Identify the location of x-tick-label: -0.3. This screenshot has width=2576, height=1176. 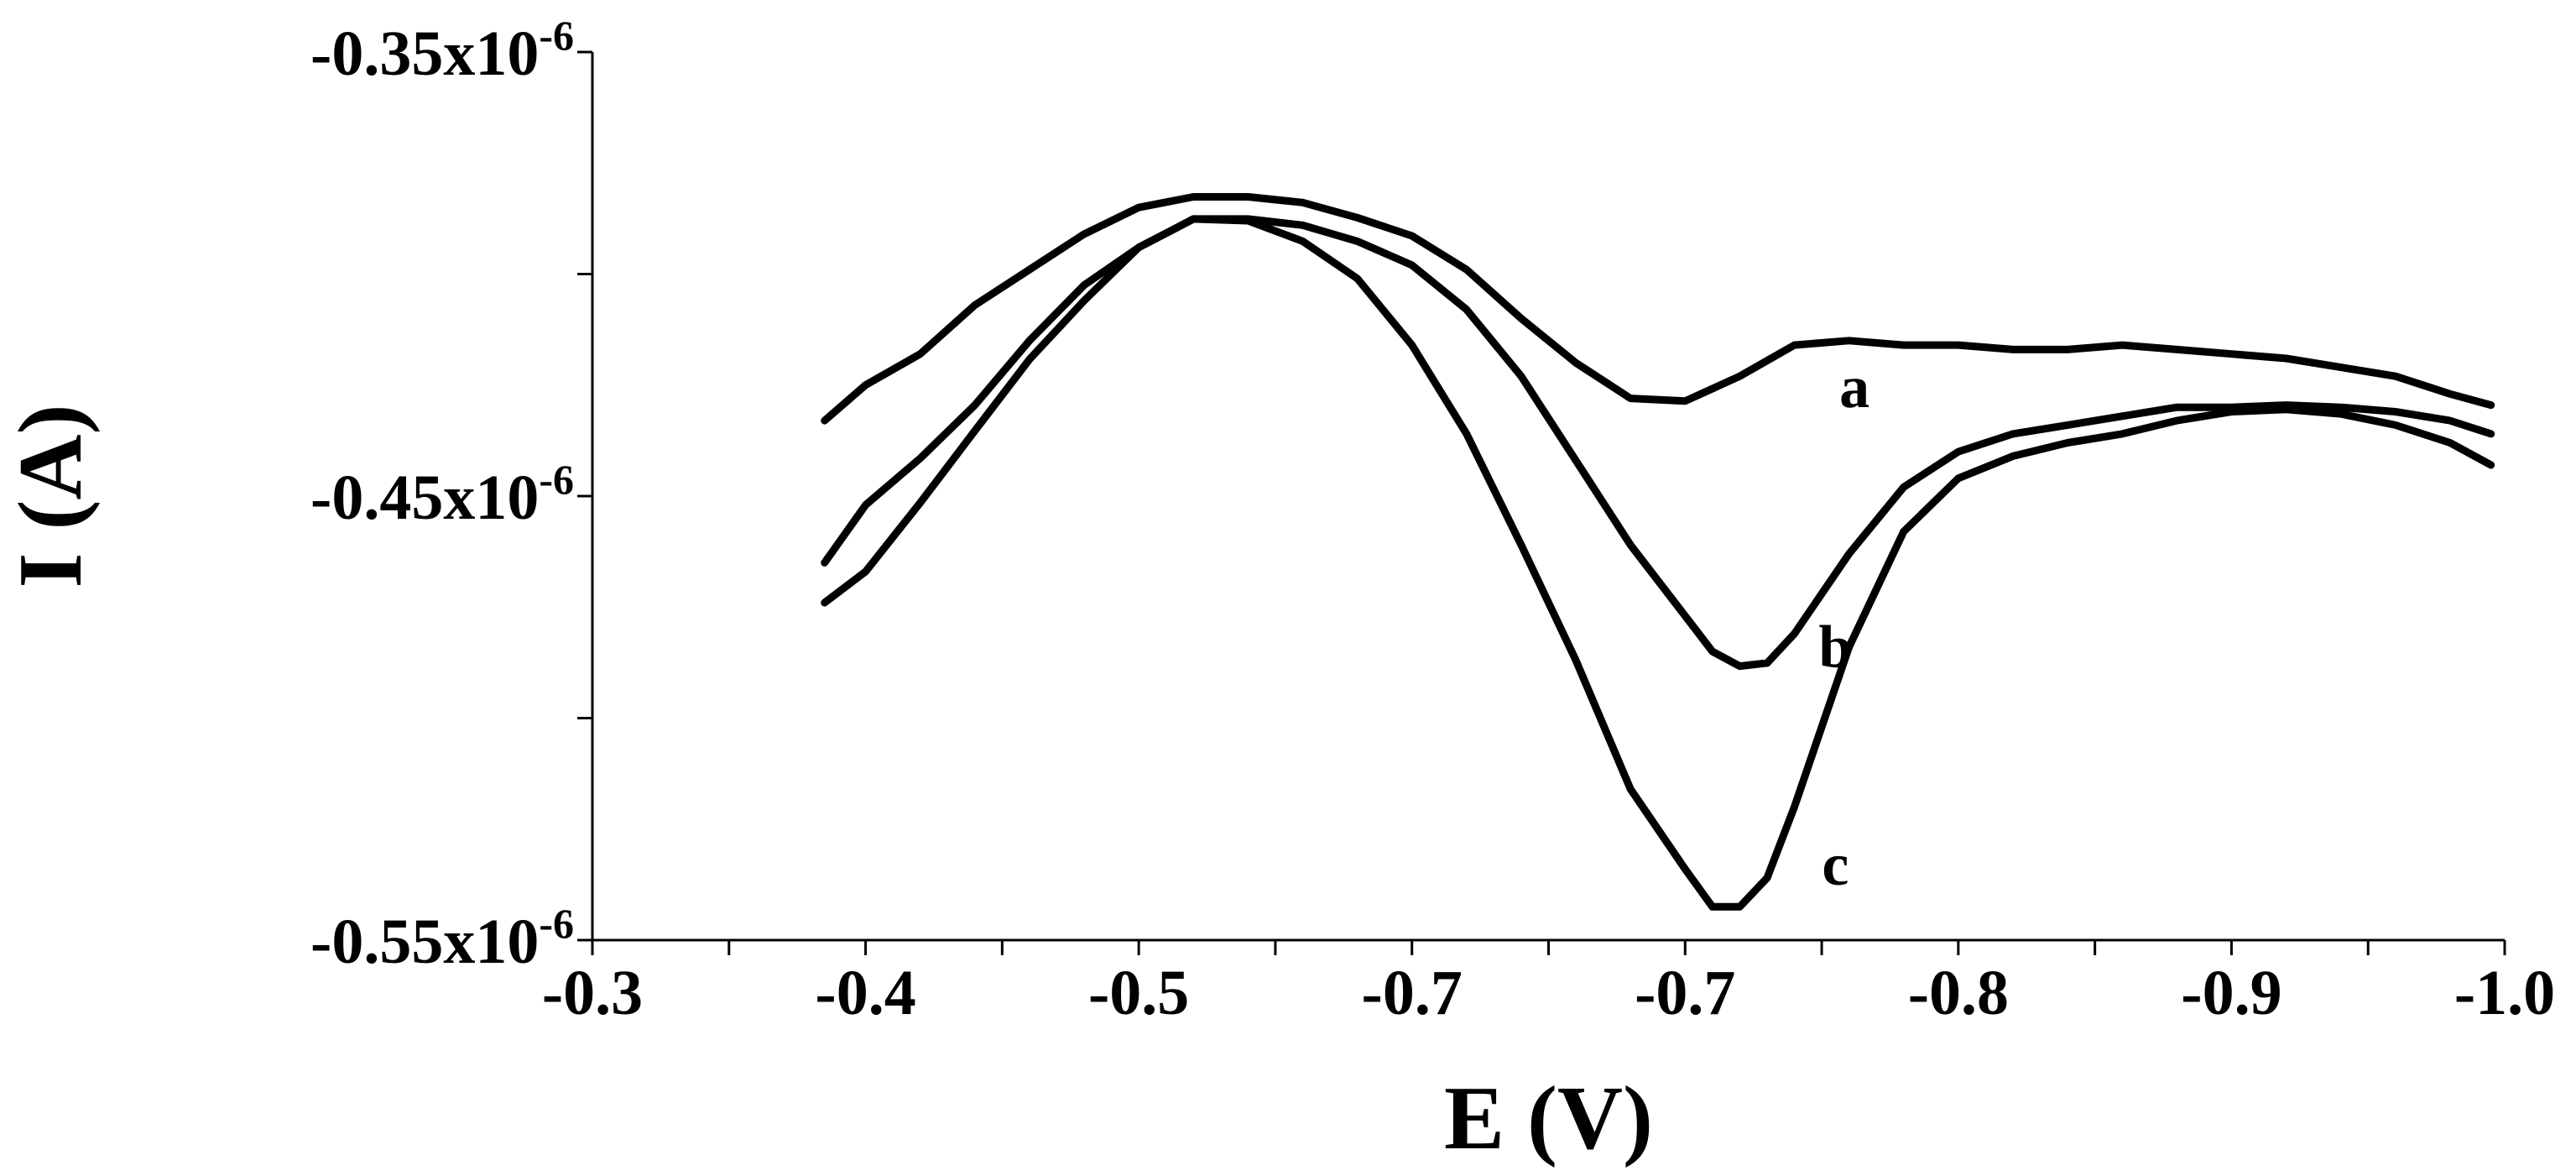
(592, 993).